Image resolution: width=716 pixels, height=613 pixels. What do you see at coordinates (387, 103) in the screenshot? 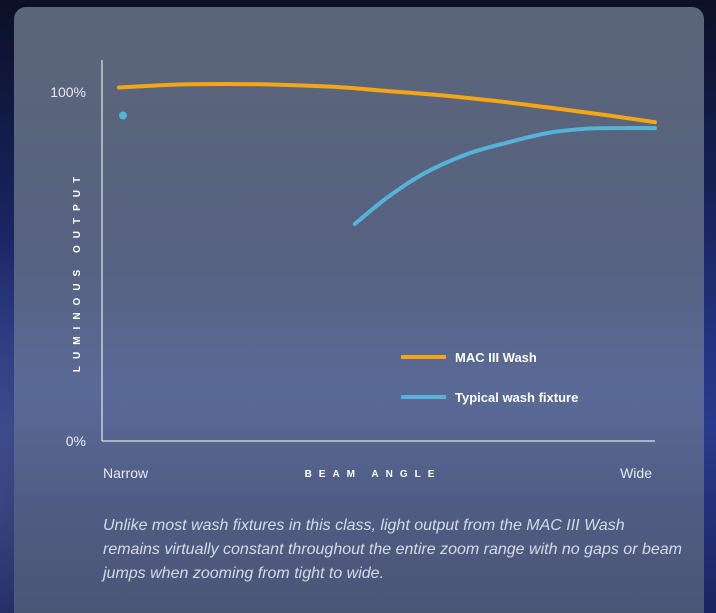
I see `series-line-mac-iii-wash` at bounding box center [387, 103].